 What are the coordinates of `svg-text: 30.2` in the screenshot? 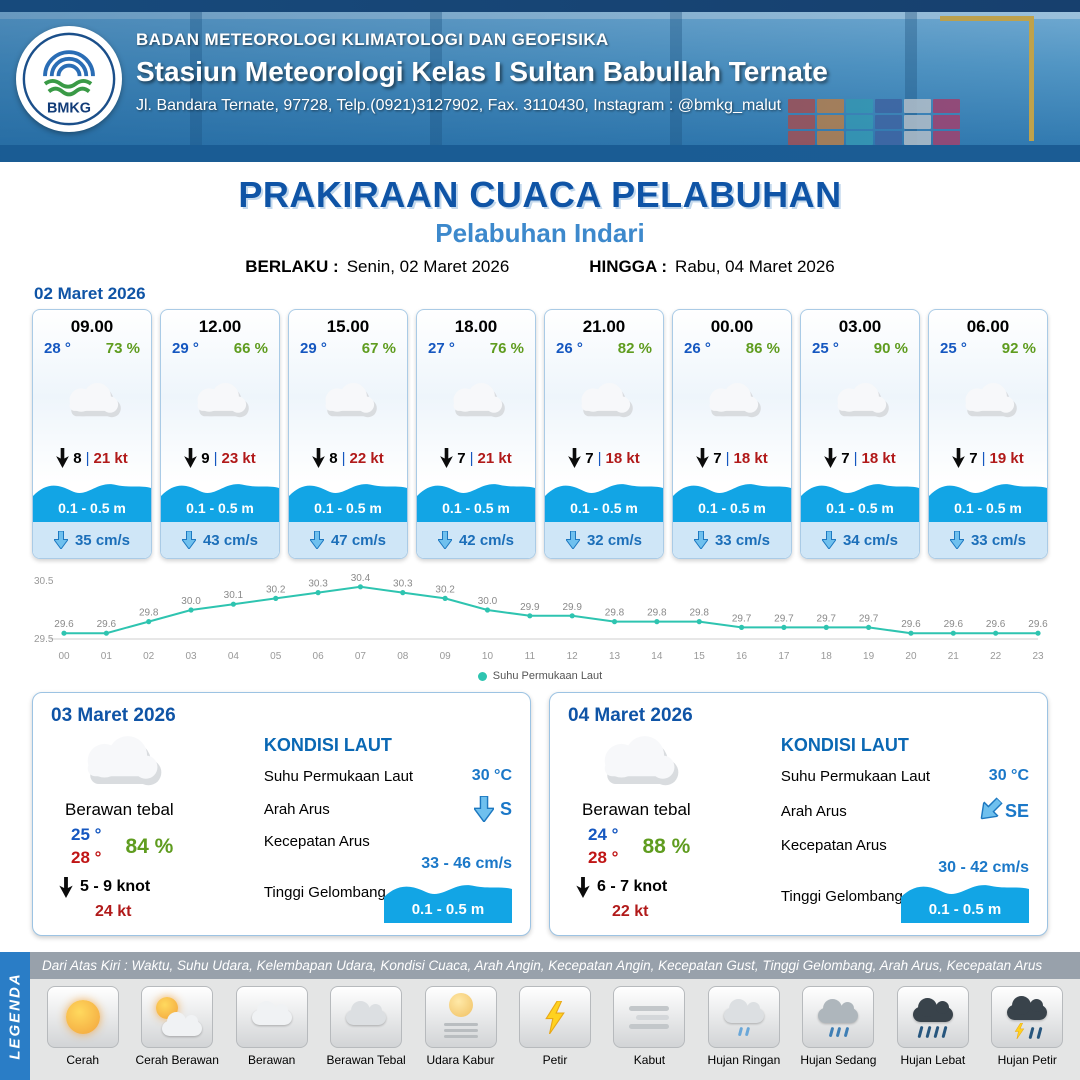 It's located at (276, 589).